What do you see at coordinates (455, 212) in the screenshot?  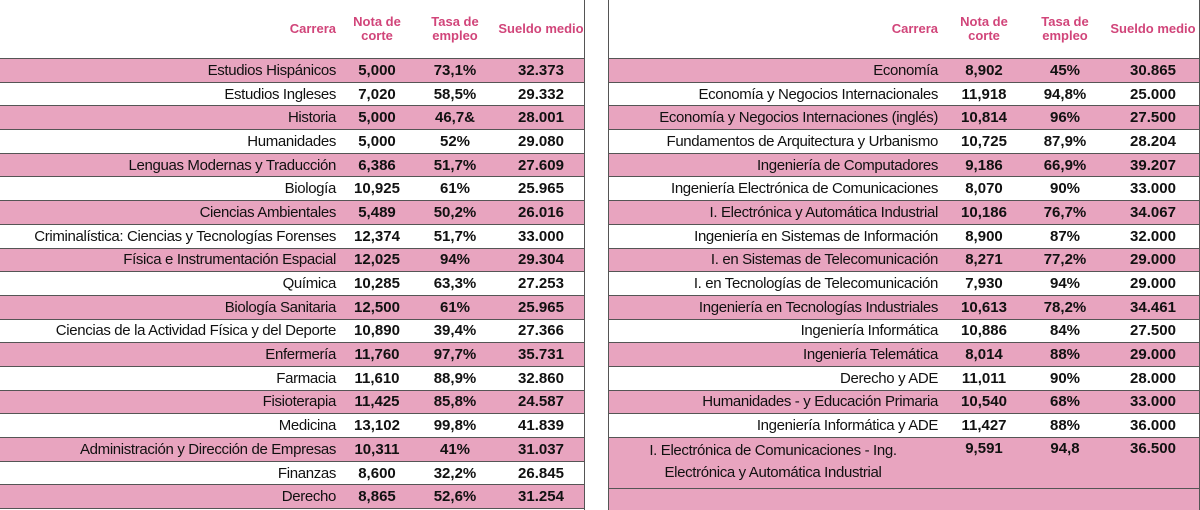 I see `employment-rate-cell: 50,2%` at bounding box center [455, 212].